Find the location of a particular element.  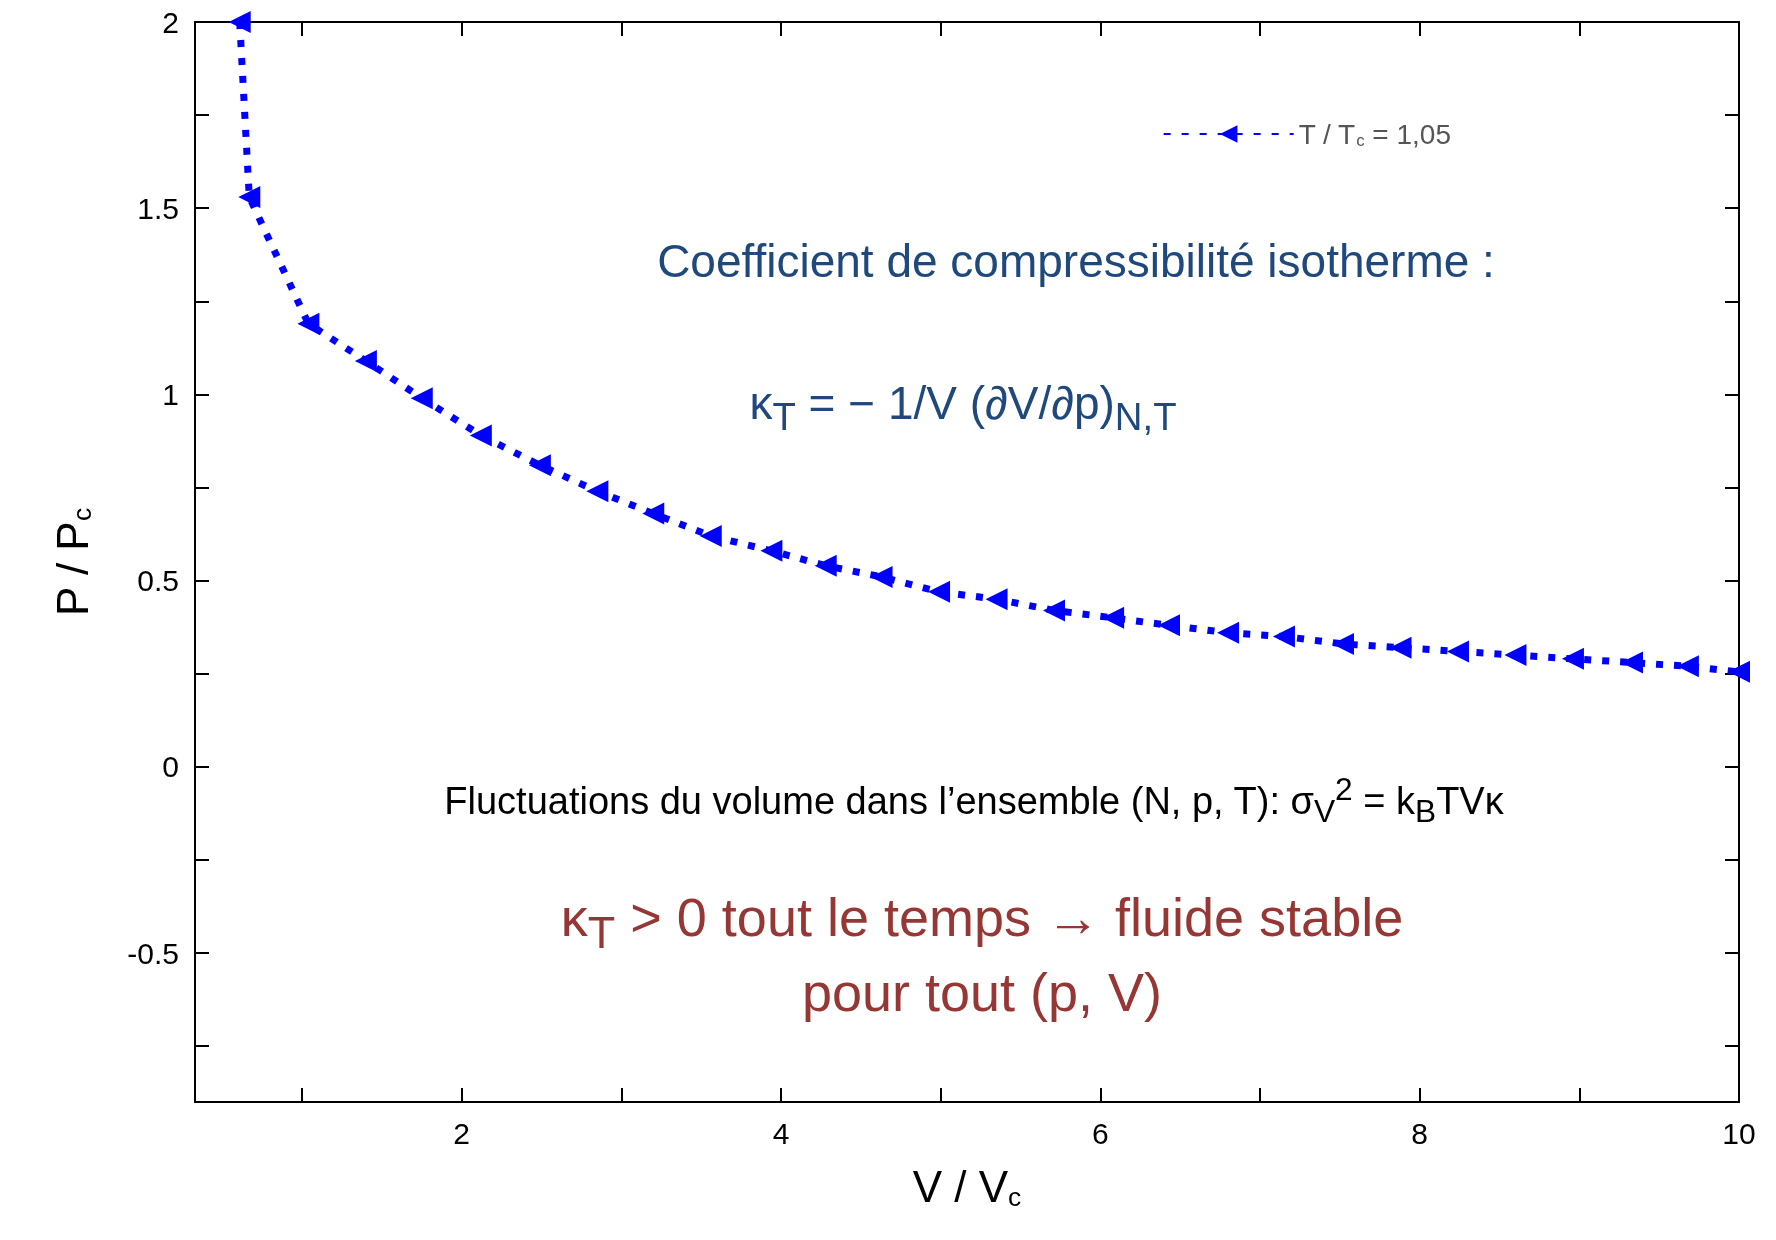

x-tick-label: 2 is located at coordinates (461, 1133).